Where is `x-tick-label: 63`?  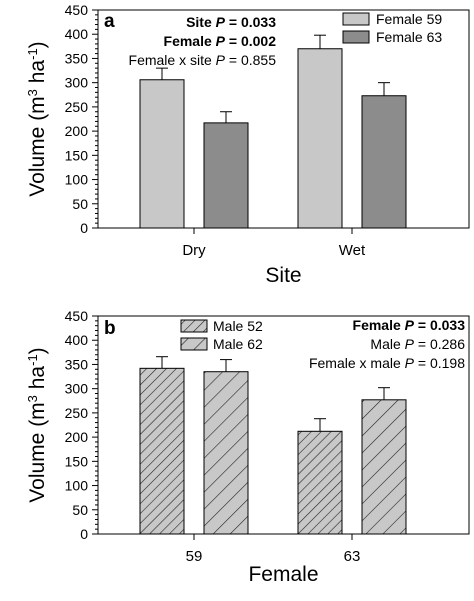 x-tick-label: 63 is located at coordinates (352, 556).